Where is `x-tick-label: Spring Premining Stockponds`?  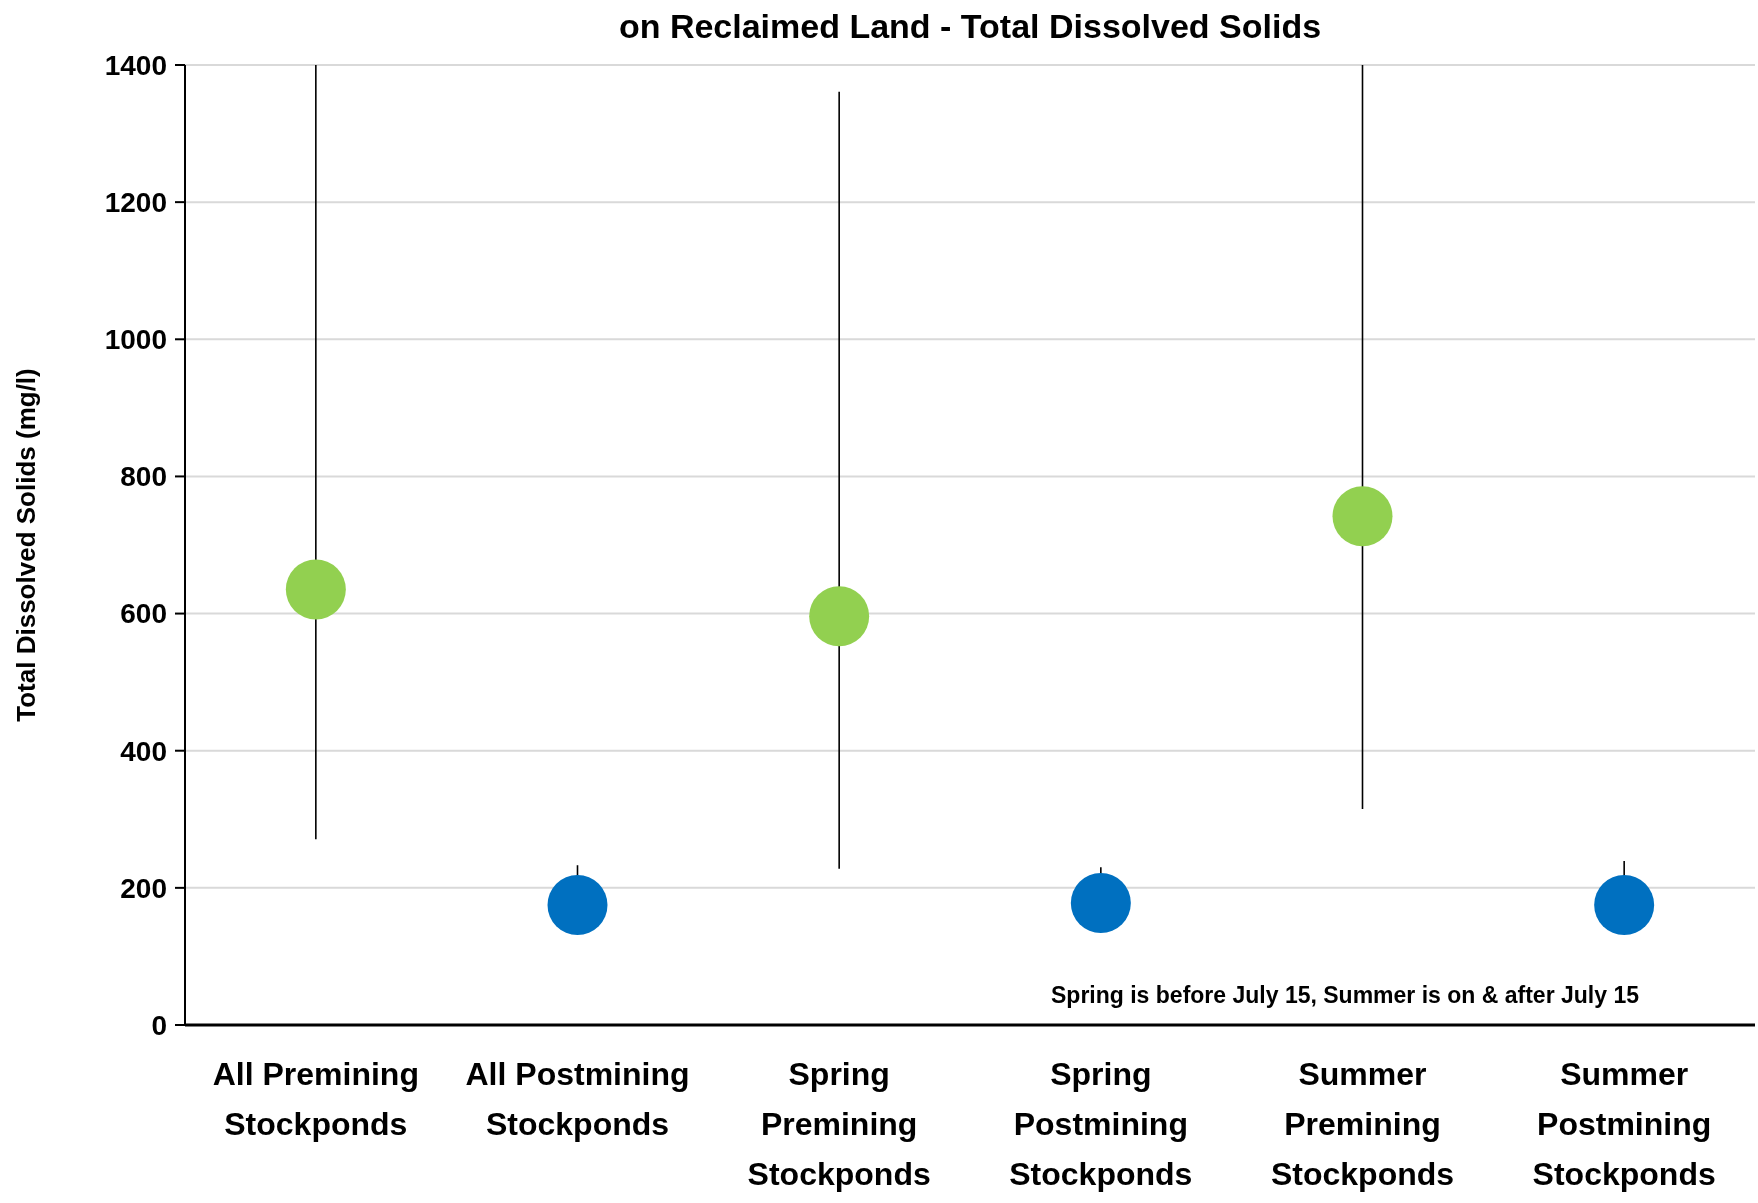
x-tick-label: Spring Premining Stockponds is located at coordinates (839, 1124).